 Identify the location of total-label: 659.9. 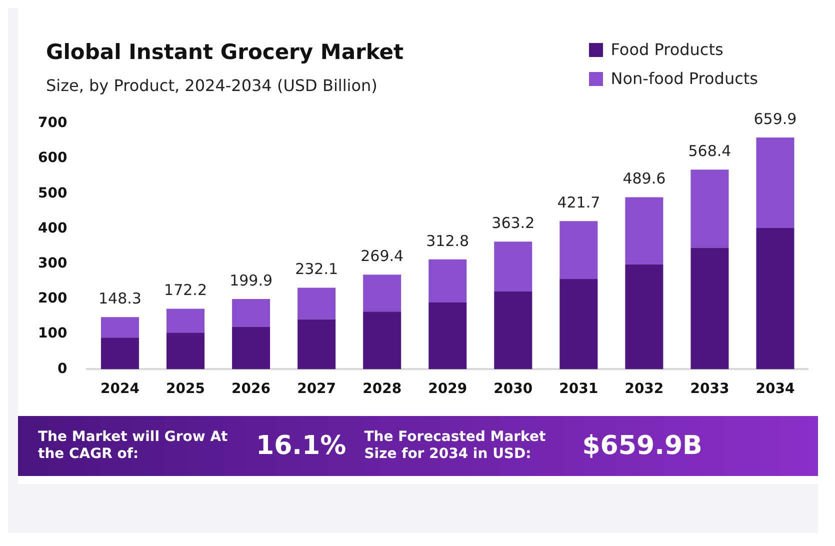
(775, 119).